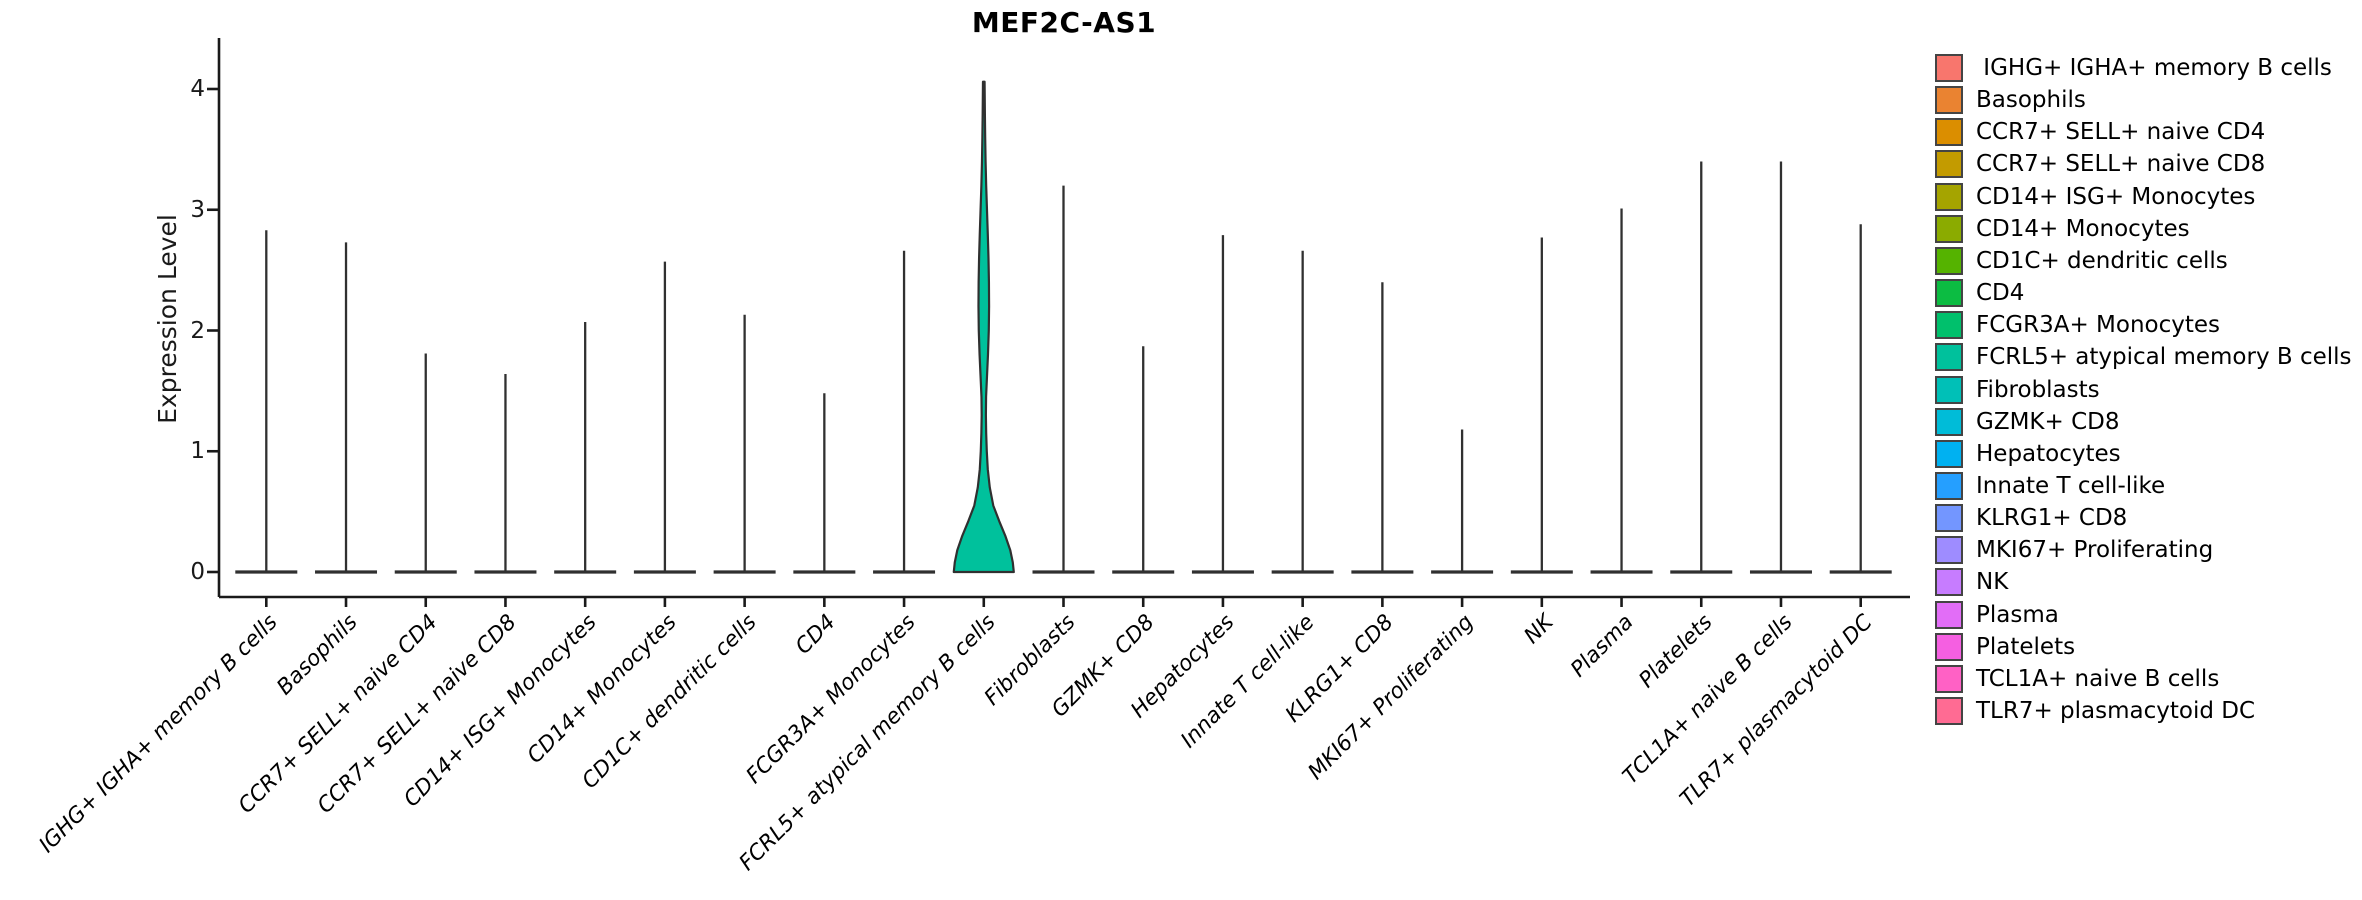 The image size is (2362, 900). Describe the element at coordinates (2102, 260) in the screenshot. I see `legend-label: CD1C+ dendritic cells` at that location.